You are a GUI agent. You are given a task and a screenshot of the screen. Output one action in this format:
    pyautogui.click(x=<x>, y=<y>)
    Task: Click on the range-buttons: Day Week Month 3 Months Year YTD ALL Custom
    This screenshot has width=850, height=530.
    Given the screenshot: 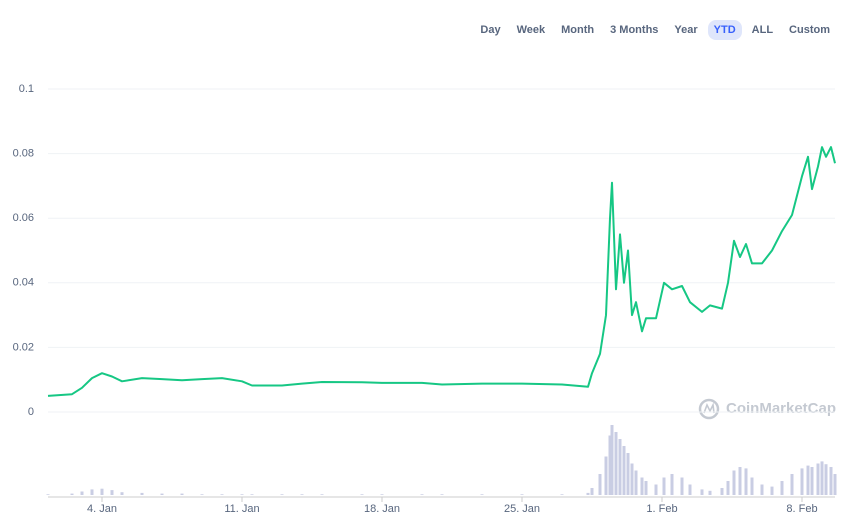 What is the action you would take?
    pyautogui.click(x=655, y=30)
    